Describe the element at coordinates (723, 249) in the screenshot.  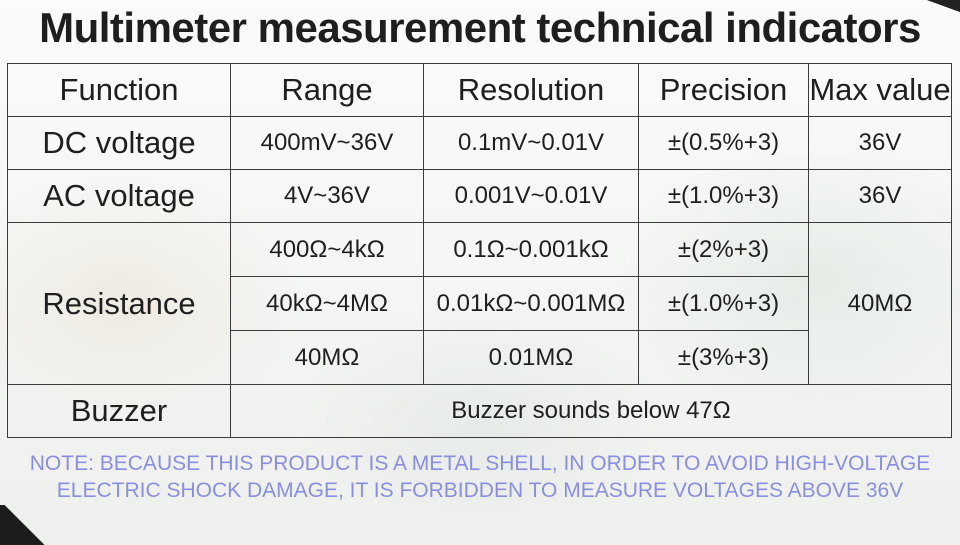
I see `cell-precision: ±(2%+3)` at that location.